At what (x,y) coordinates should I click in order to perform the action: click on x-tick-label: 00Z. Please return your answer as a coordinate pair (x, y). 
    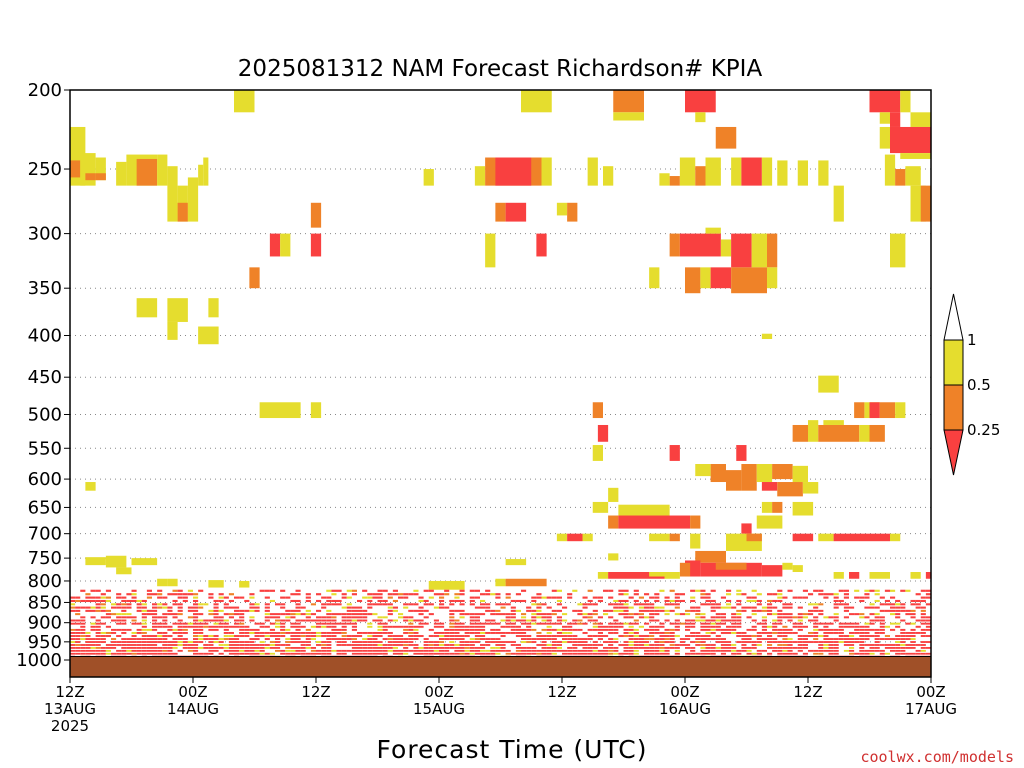
    Looking at the image, I should click on (438, 692).